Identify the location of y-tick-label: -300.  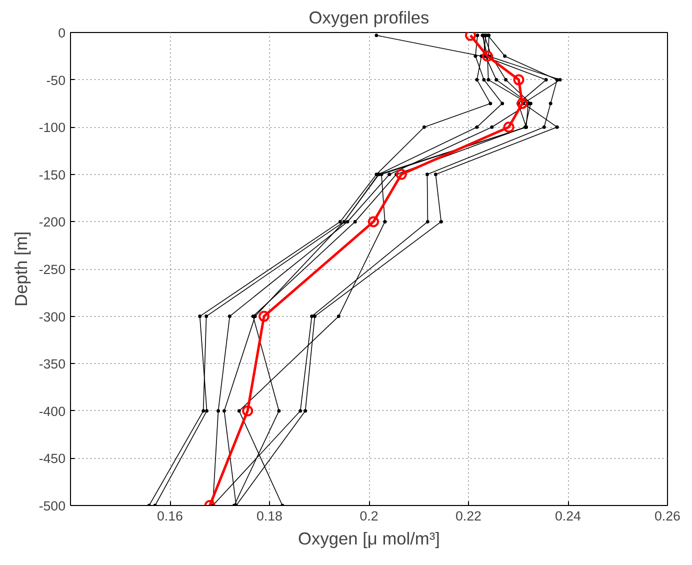
(52, 316).